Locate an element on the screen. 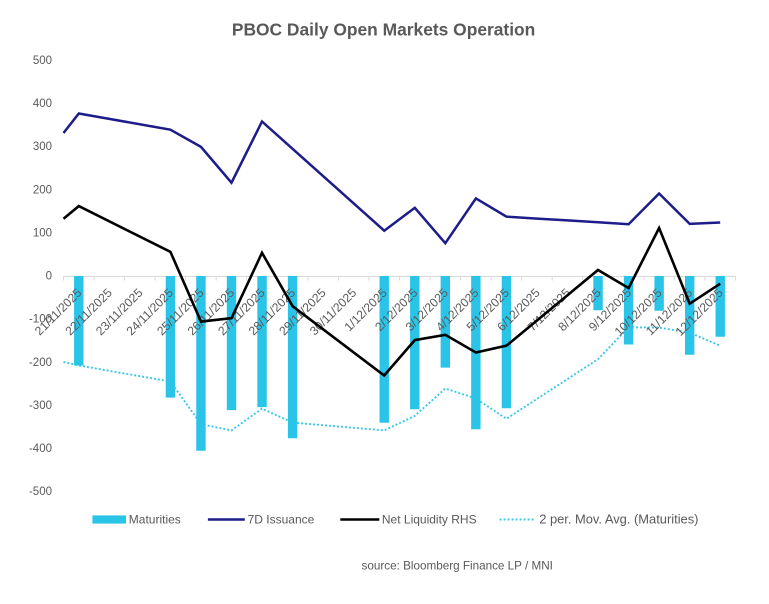 This screenshot has width=769, height=604. svg-text: 2 per. Mov. Avg. (Maturities) is located at coordinates (618, 519).